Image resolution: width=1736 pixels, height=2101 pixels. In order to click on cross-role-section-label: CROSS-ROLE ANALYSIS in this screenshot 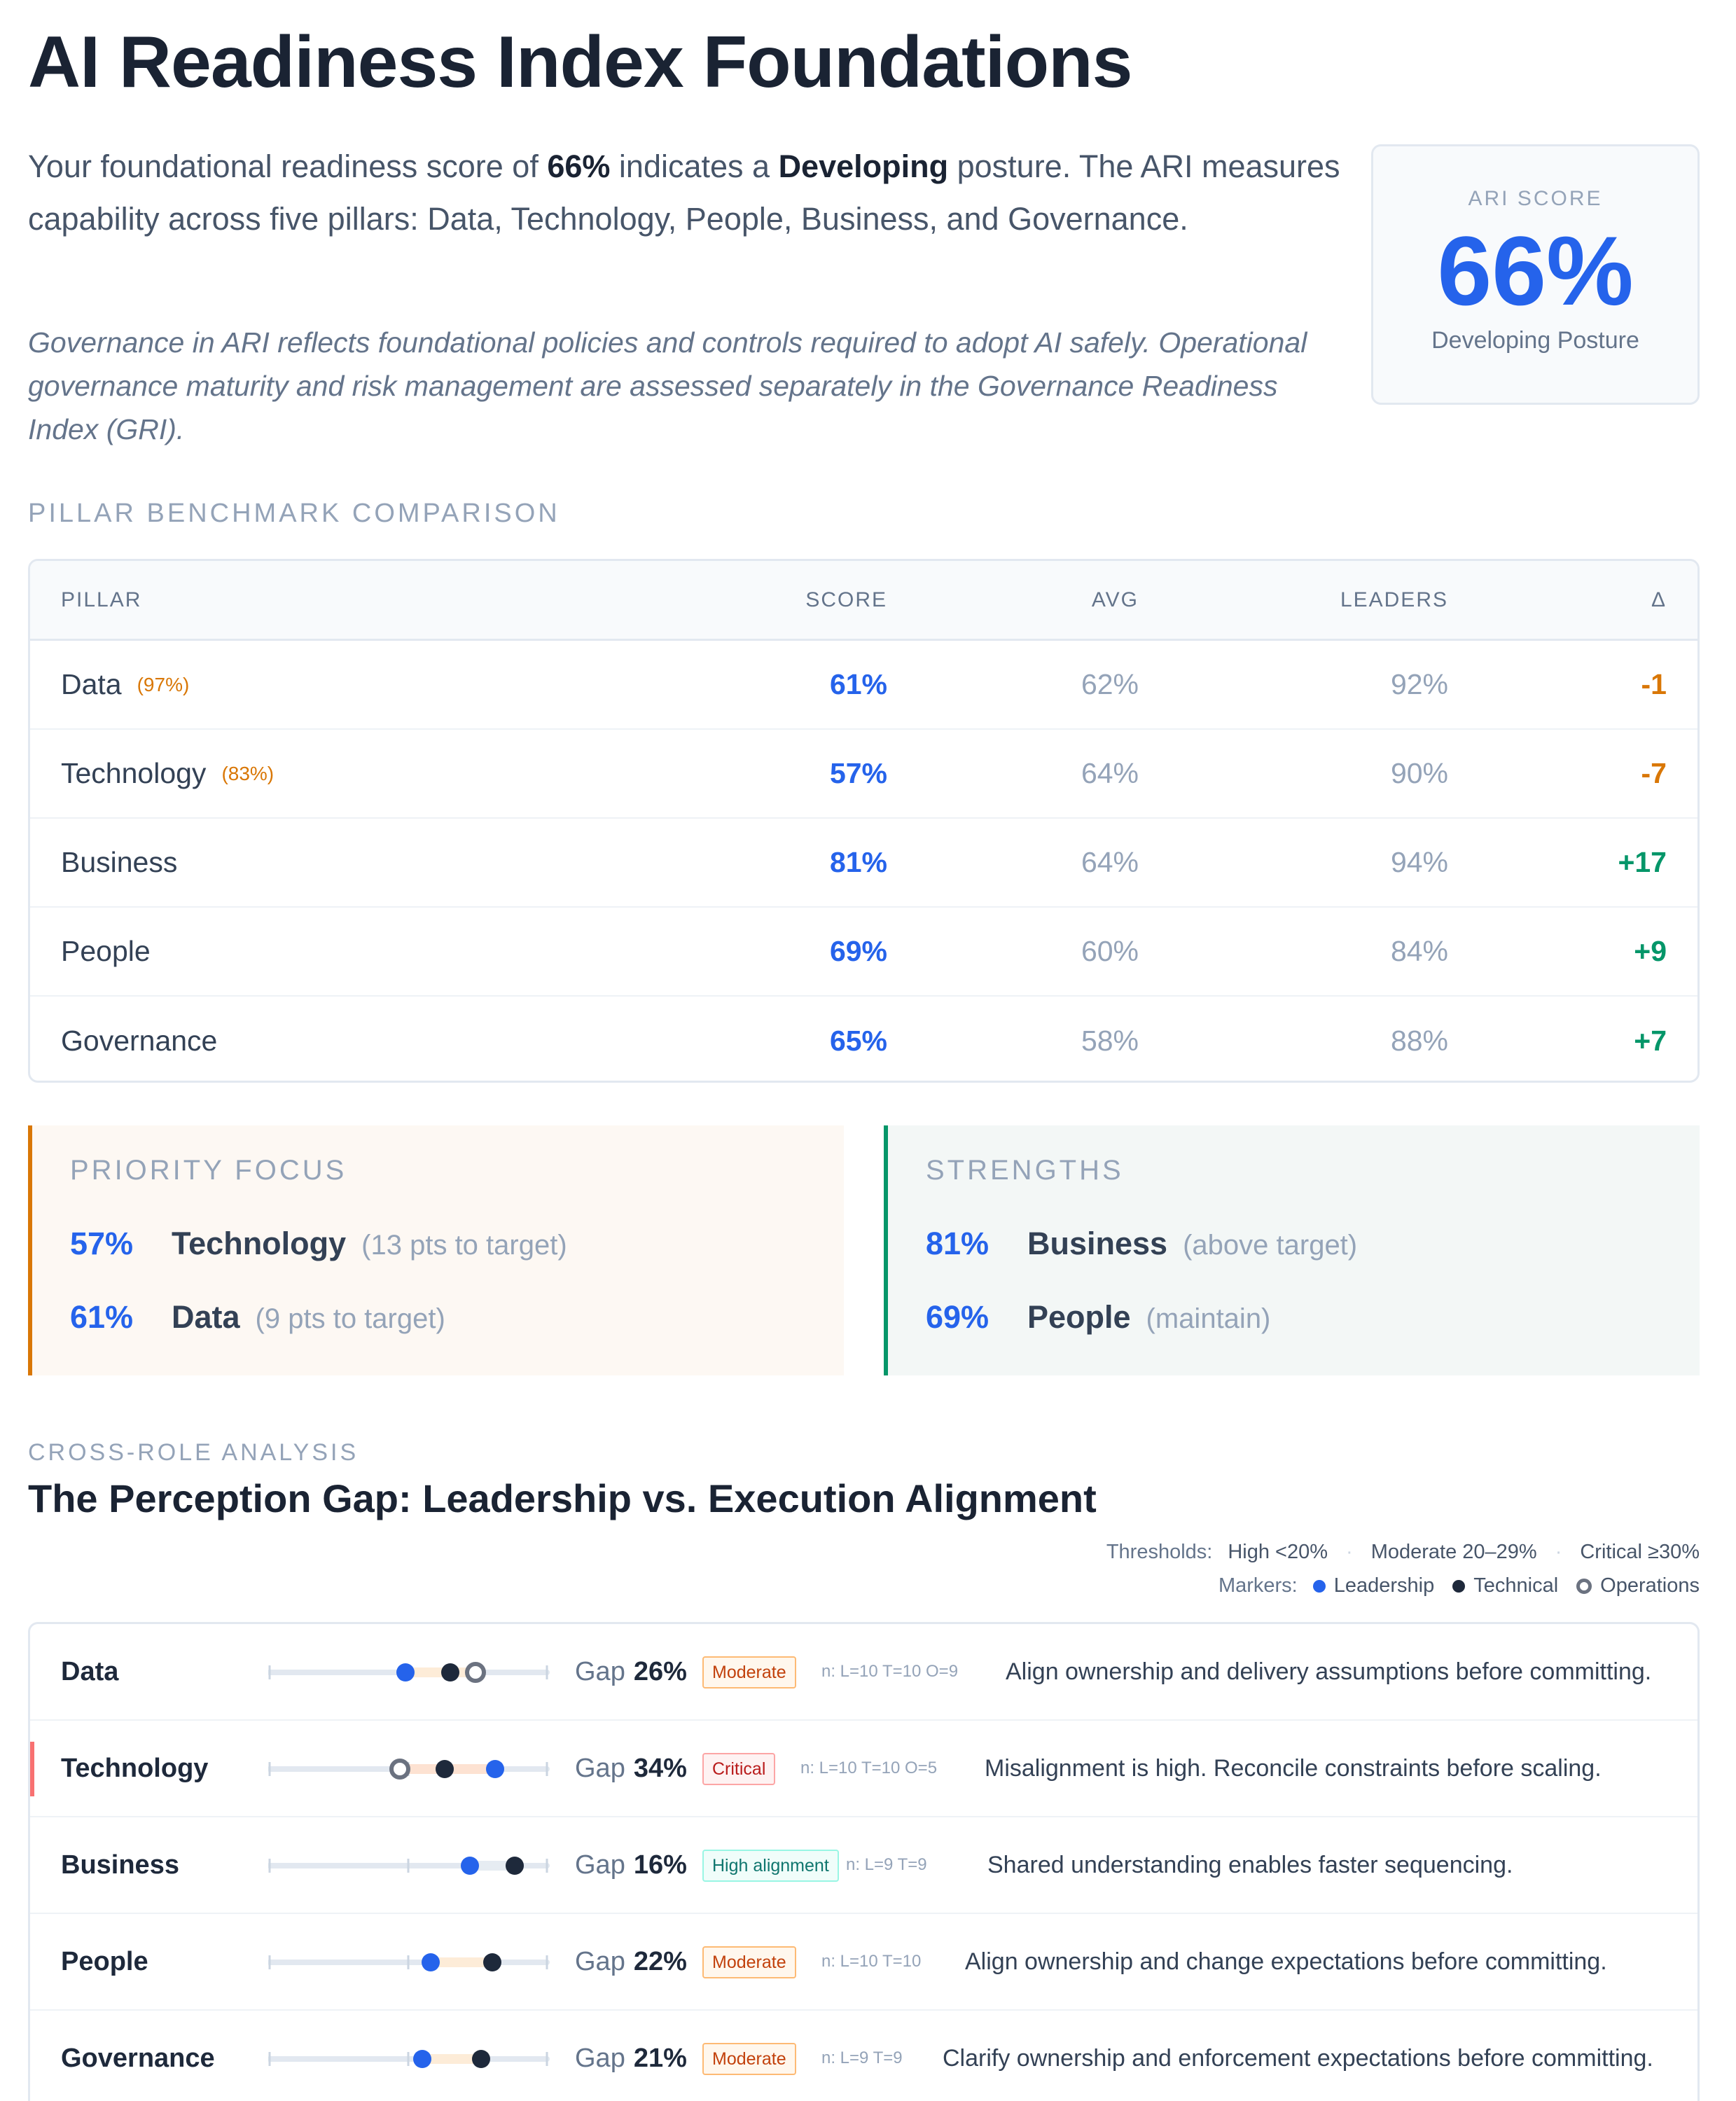, I will do `click(194, 1452)`.